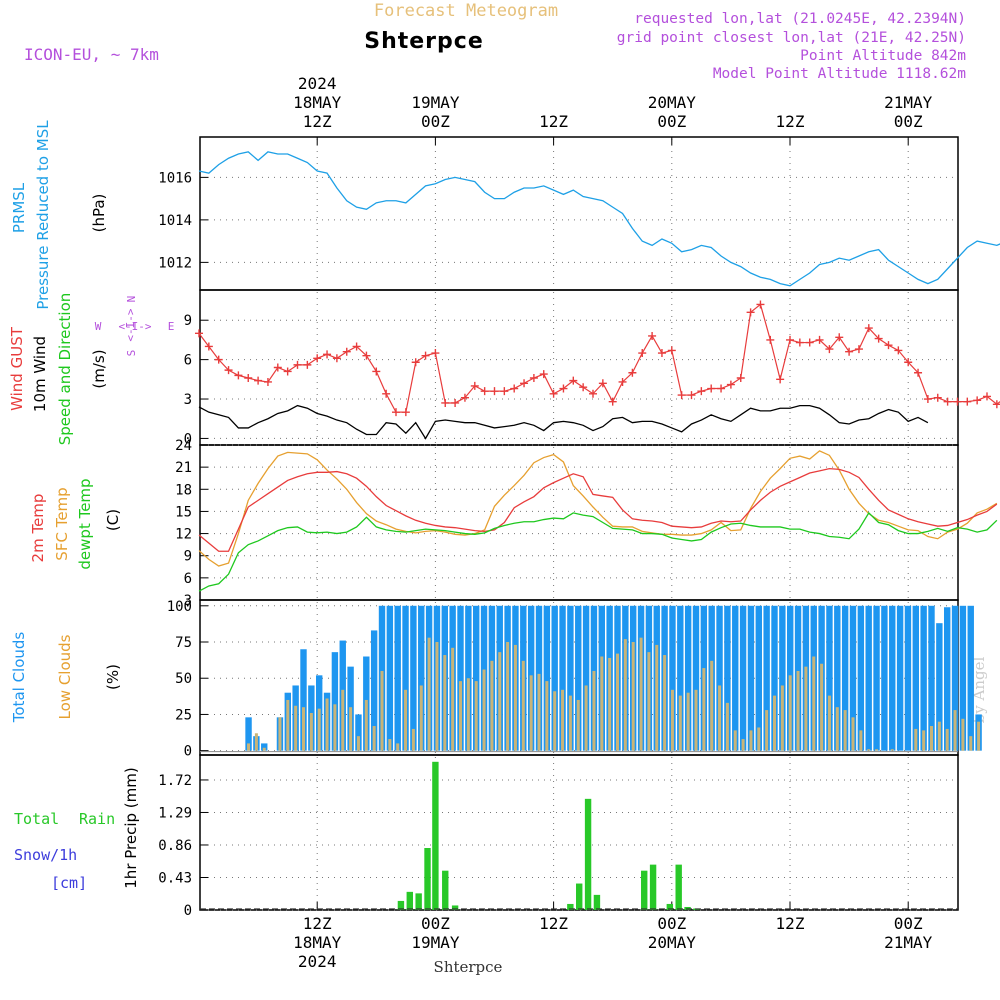 Image resolution: width=1000 pixels, height=1000 pixels. What do you see at coordinates (672, 942) in the screenshot?
I see `time-label: 20MAY` at bounding box center [672, 942].